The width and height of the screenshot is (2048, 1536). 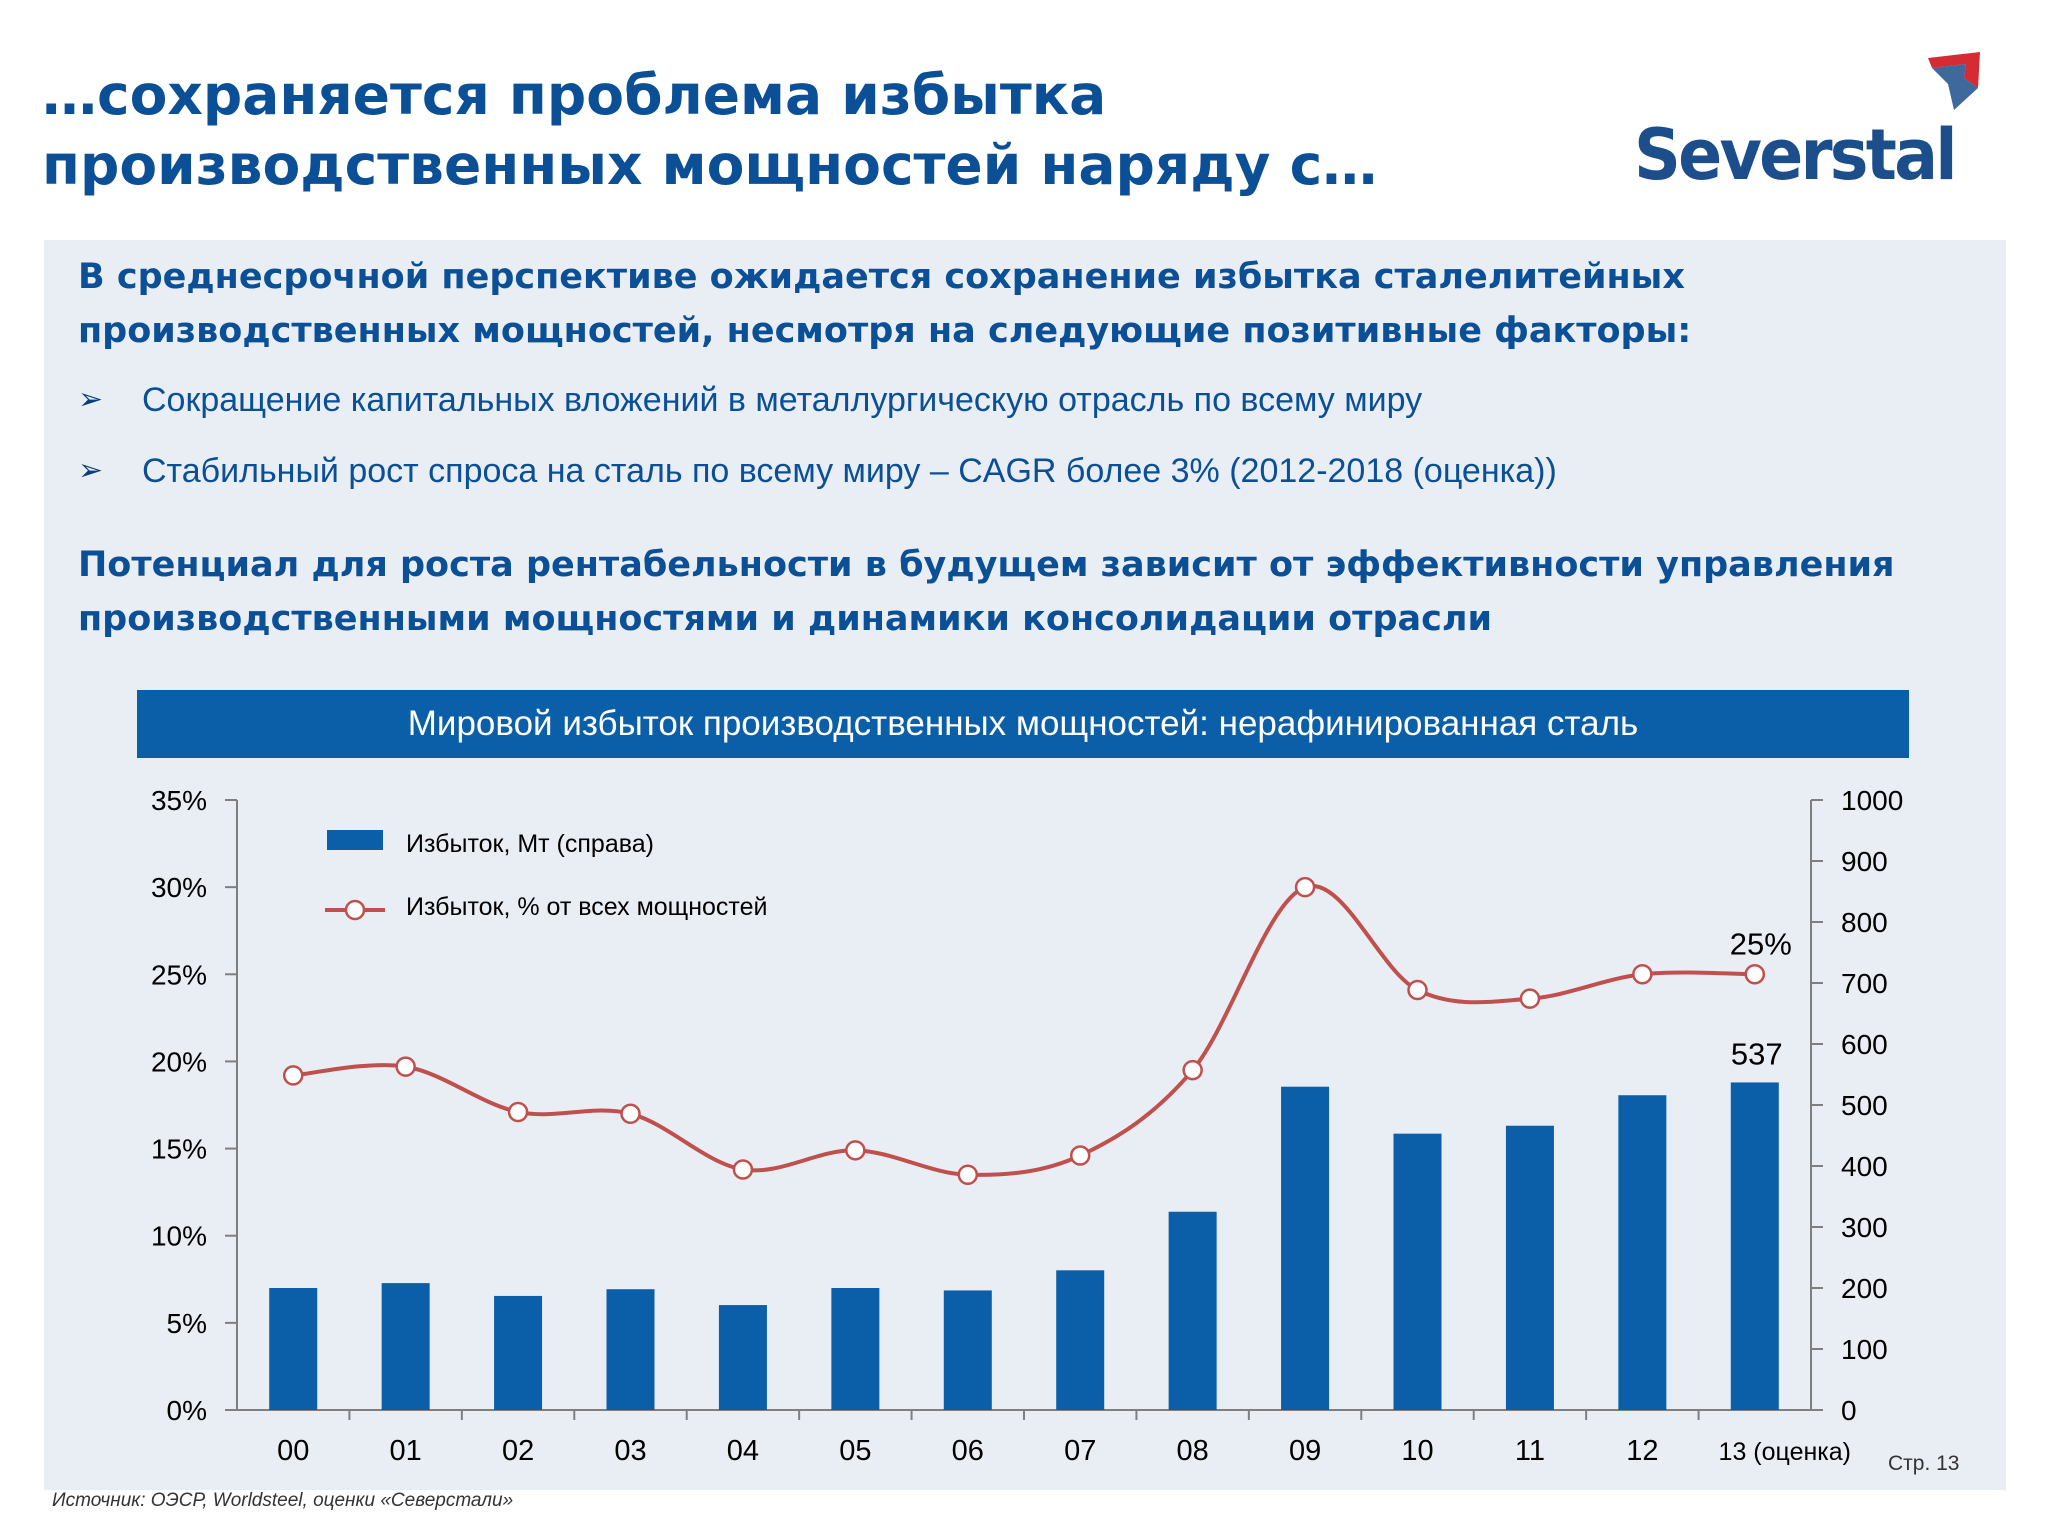 What do you see at coordinates (1864, 1166) in the screenshot?
I see `right-axis-tick-label: 400` at bounding box center [1864, 1166].